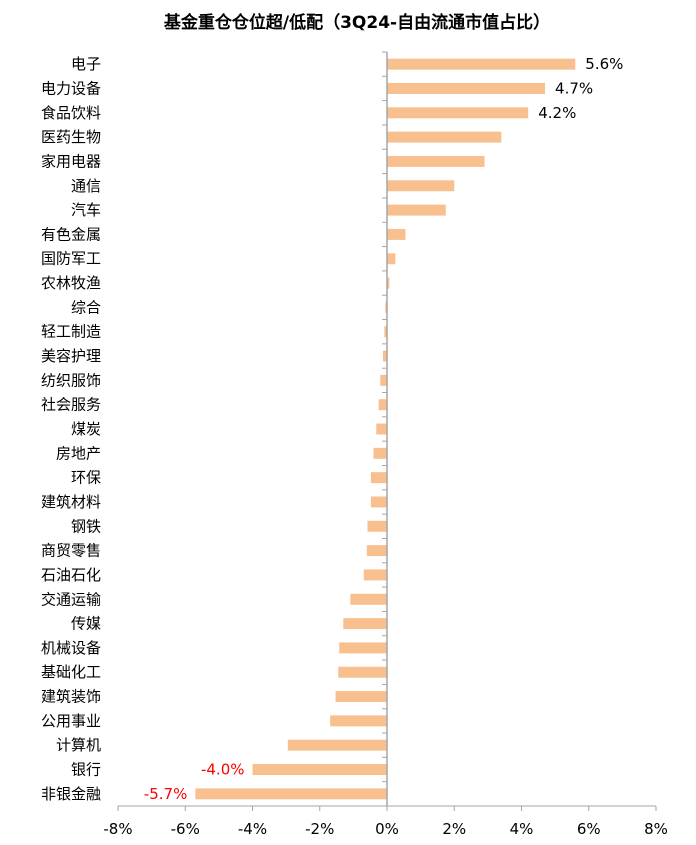 The width and height of the screenshot is (696, 845). Describe the element at coordinates (117, 829) in the screenshot. I see `x-tick-label: -8%` at that location.